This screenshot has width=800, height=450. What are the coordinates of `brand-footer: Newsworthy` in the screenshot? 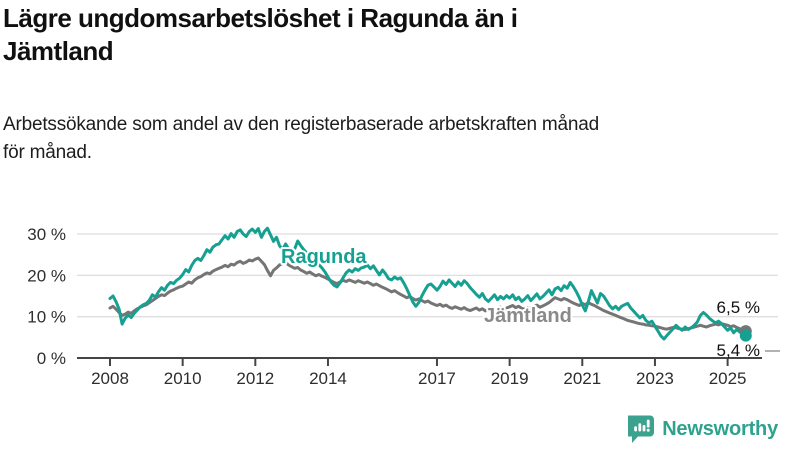 It's located at (703, 429).